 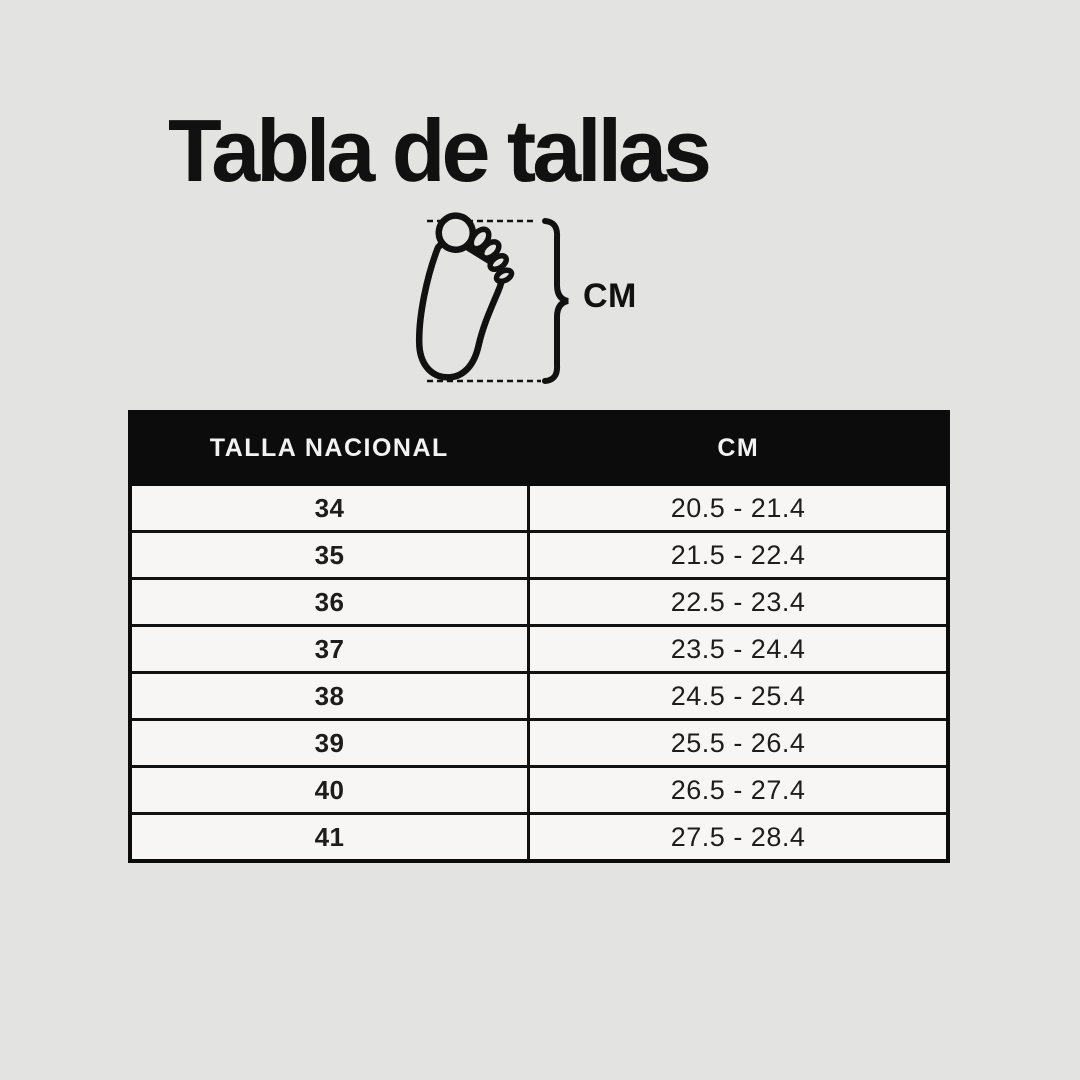 What do you see at coordinates (329, 790) in the screenshot?
I see `size-cell: 40` at bounding box center [329, 790].